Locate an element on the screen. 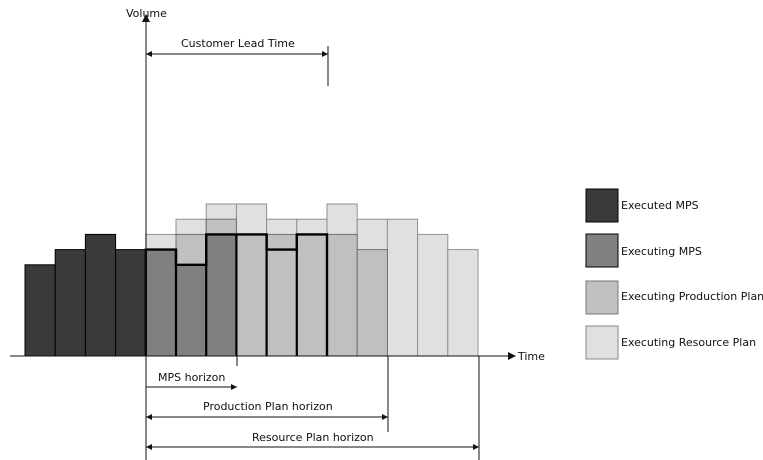 This screenshot has height=460, width=763. production-plan-horizon-arrow-left is located at coordinates (149, 417).